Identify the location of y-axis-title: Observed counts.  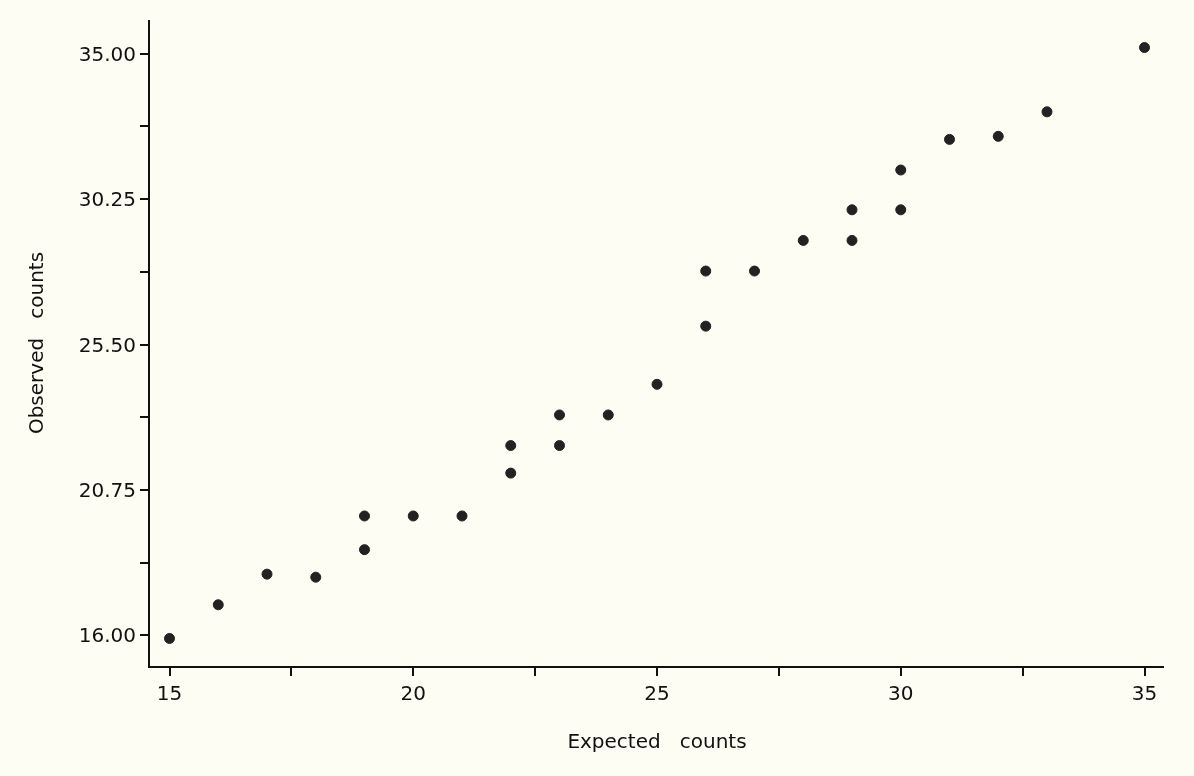
(35, 343).